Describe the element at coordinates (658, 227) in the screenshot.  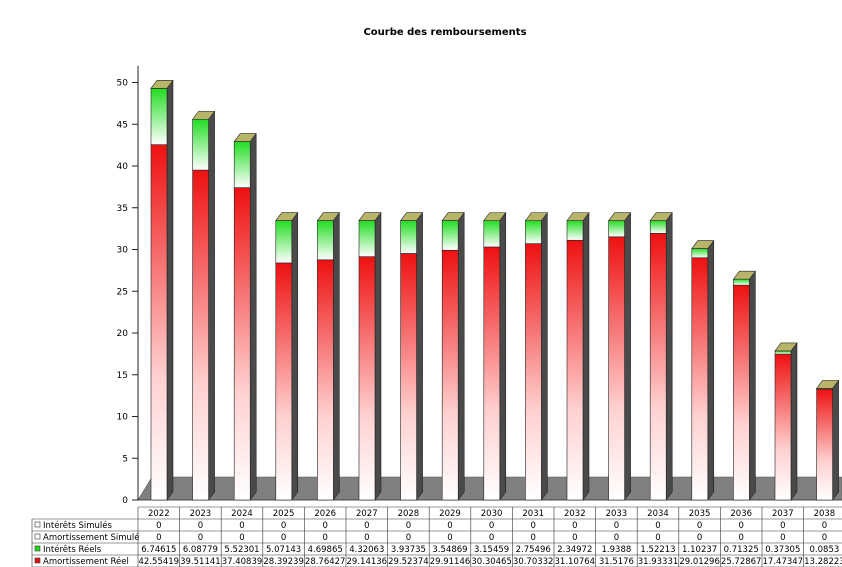
I see `bar-interets-reels-2034` at that location.